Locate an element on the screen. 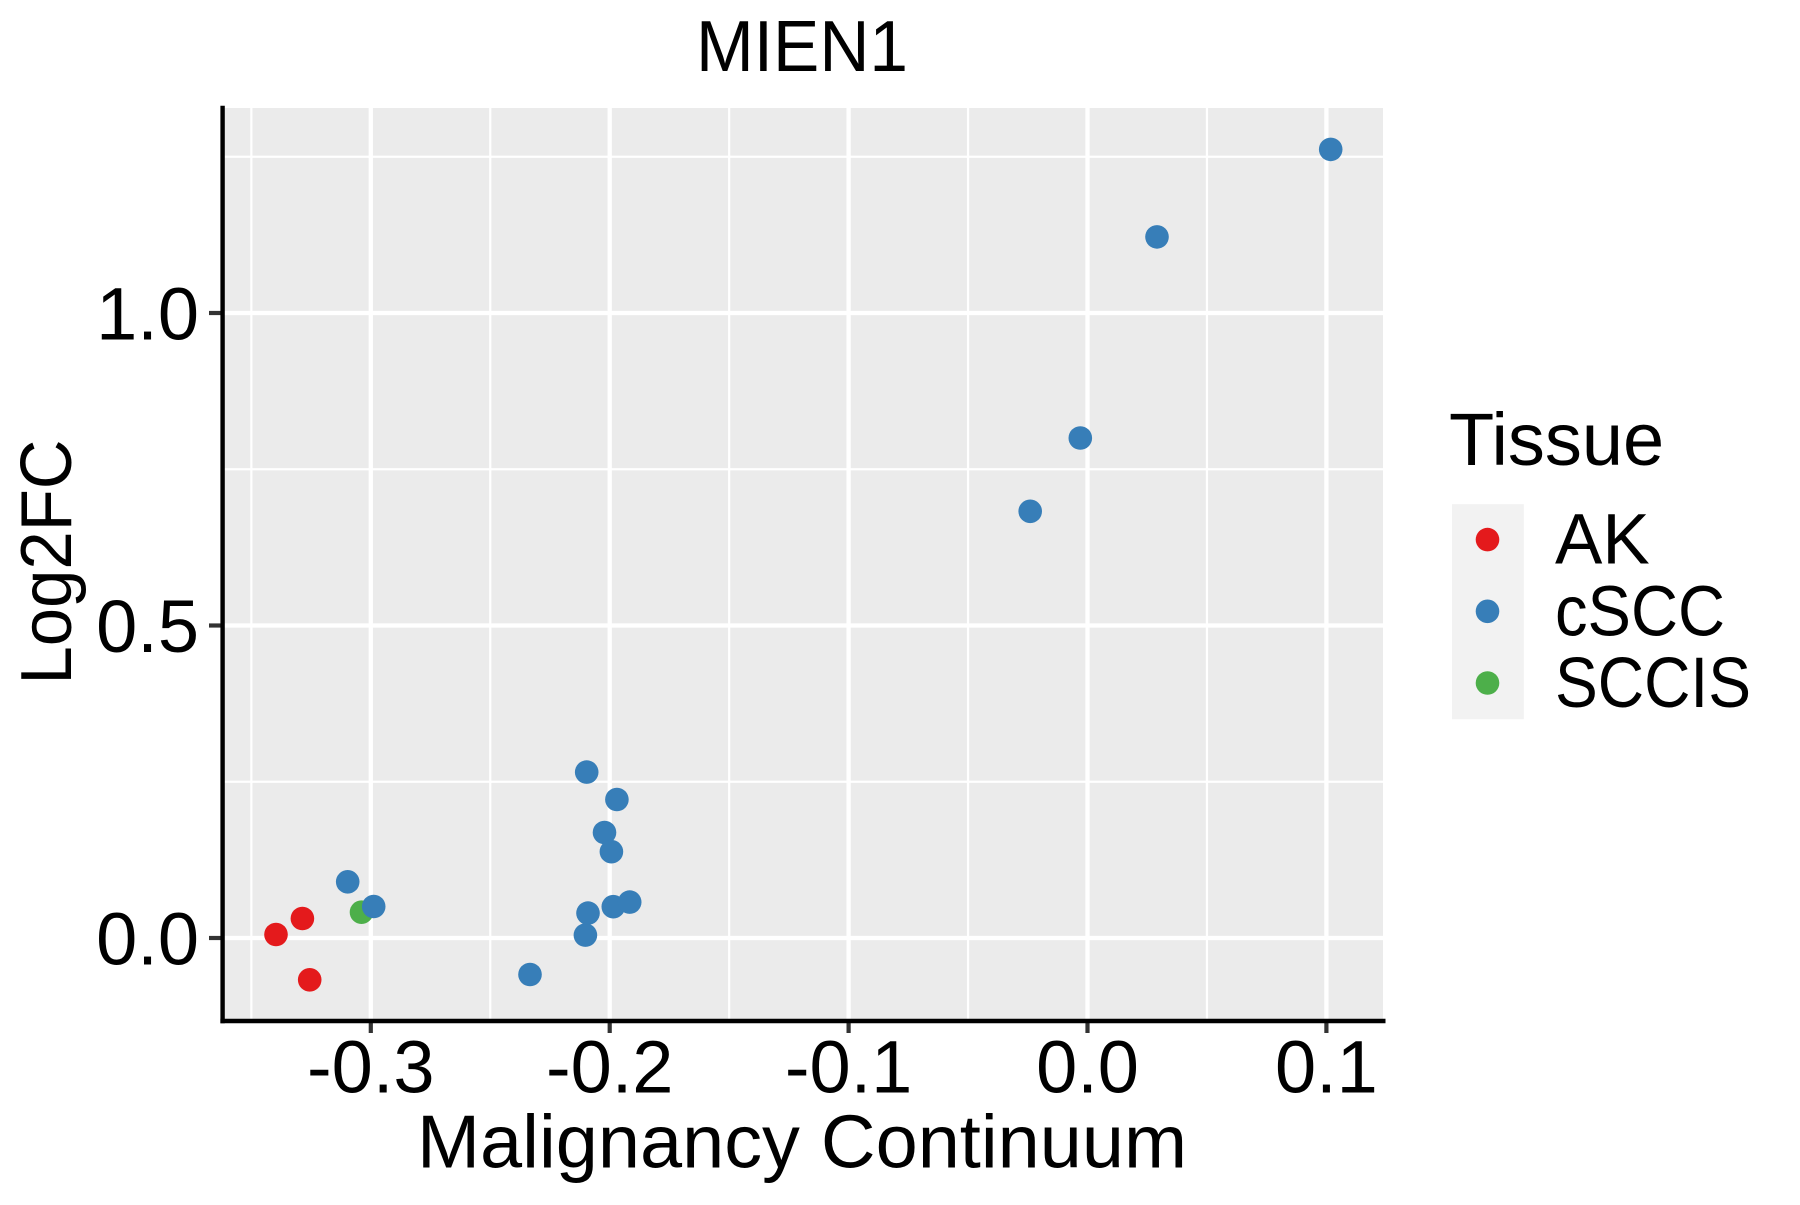 This screenshot has height=1205, width=1800. svg-text: Tissue is located at coordinates (1556, 439).